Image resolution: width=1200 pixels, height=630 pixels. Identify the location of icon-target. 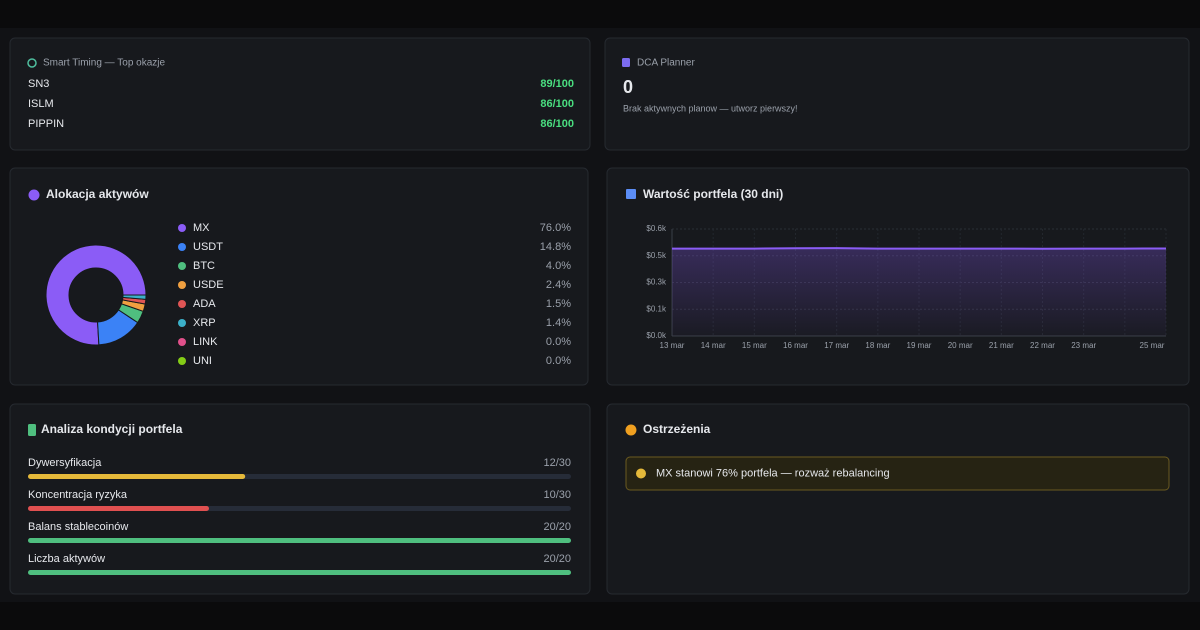
(32, 63).